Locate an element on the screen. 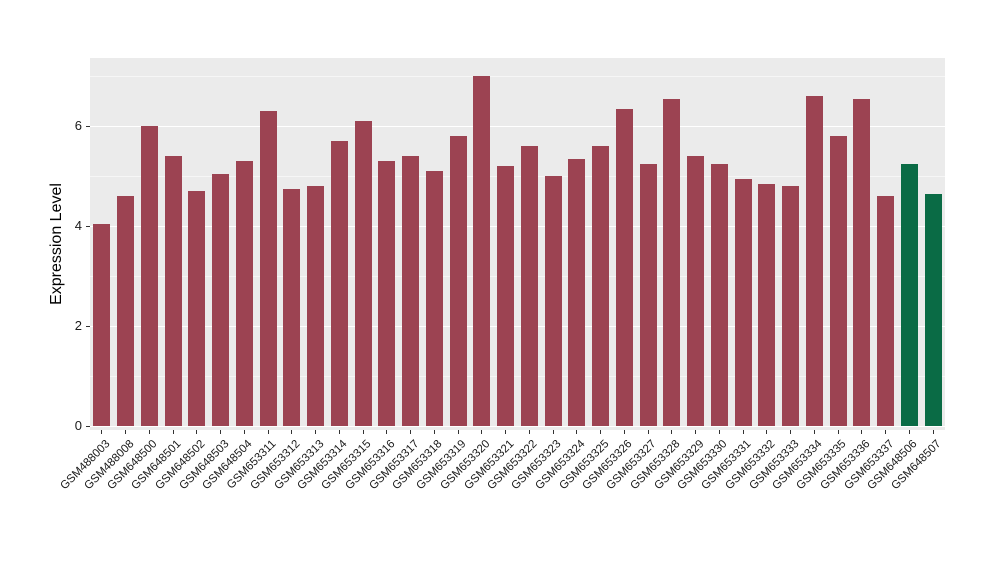 The width and height of the screenshot is (1000, 580). y-axis-title: Expression Level is located at coordinates (56, 244).